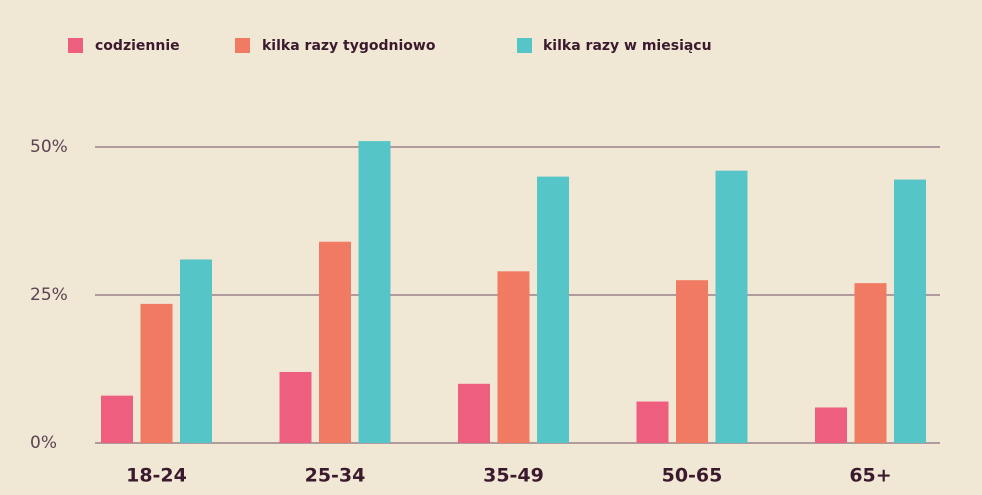  Describe the element at coordinates (49, 147) in the screenshot. I see `y-tick-label: 50%` at that location.